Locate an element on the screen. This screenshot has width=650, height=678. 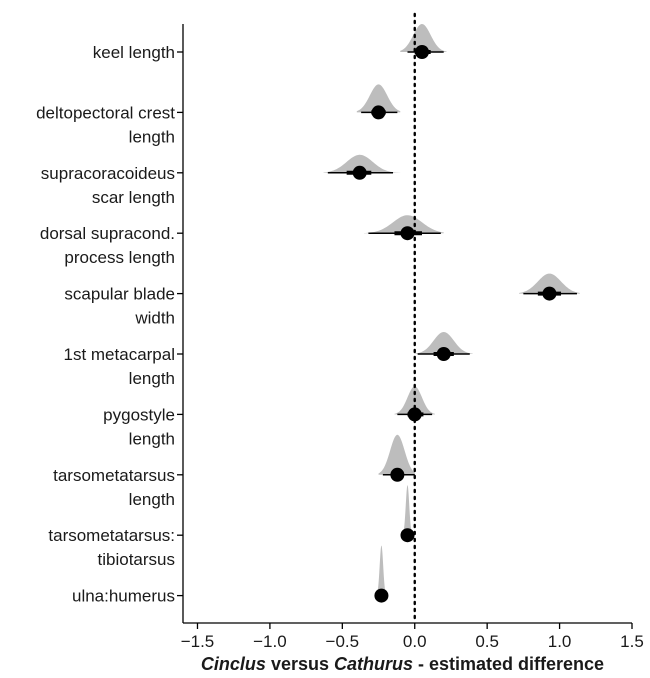
category-label: scapular blade width is located at coordinates (119, 306).